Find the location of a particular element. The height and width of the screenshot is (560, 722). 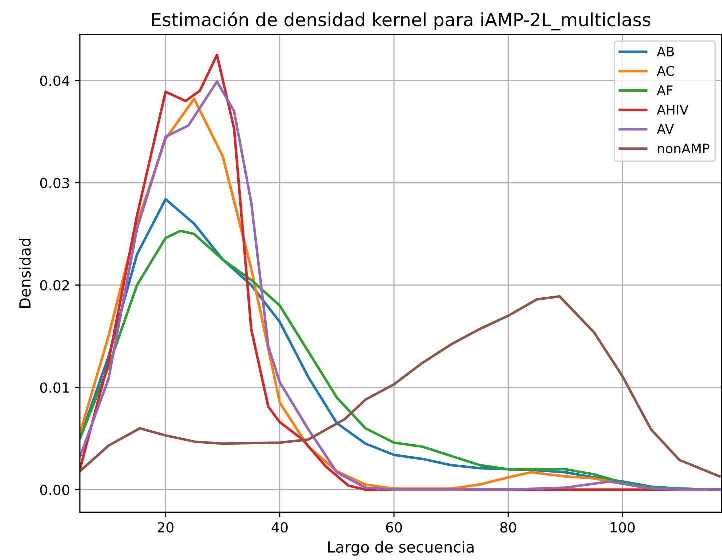

legend-label: AF is located at coordinates (665, 91).